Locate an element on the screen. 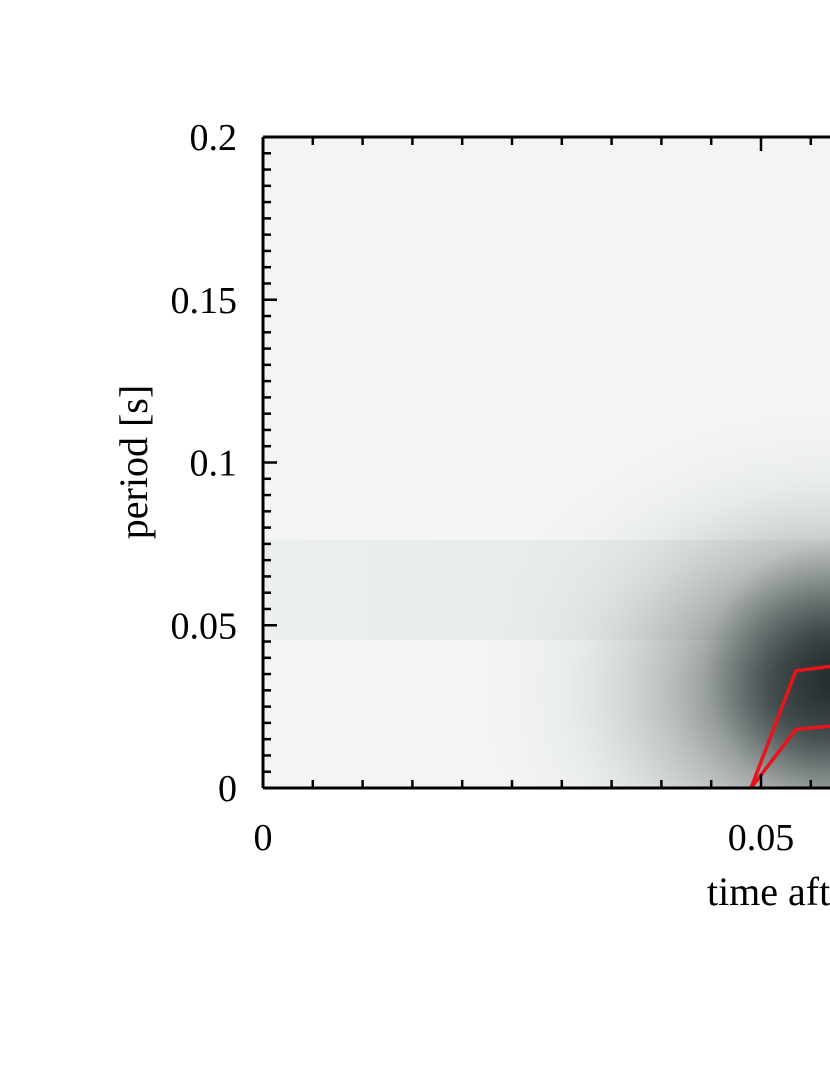 Image resolution: width=830 pixels, height=1075 pixels. x-tick-label: 0 is located at coordinates (263, 838).